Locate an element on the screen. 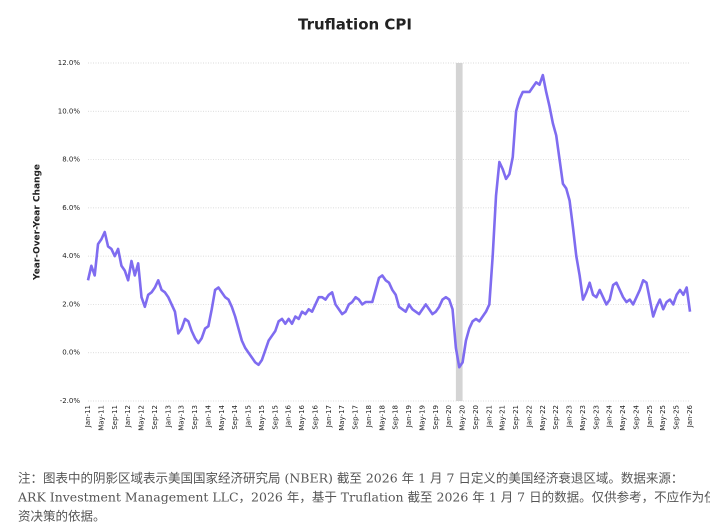 Image resolution: width=710 pixels, height=531 pixels. x-tick-label: May-22 is located at coordinates (543, 418).